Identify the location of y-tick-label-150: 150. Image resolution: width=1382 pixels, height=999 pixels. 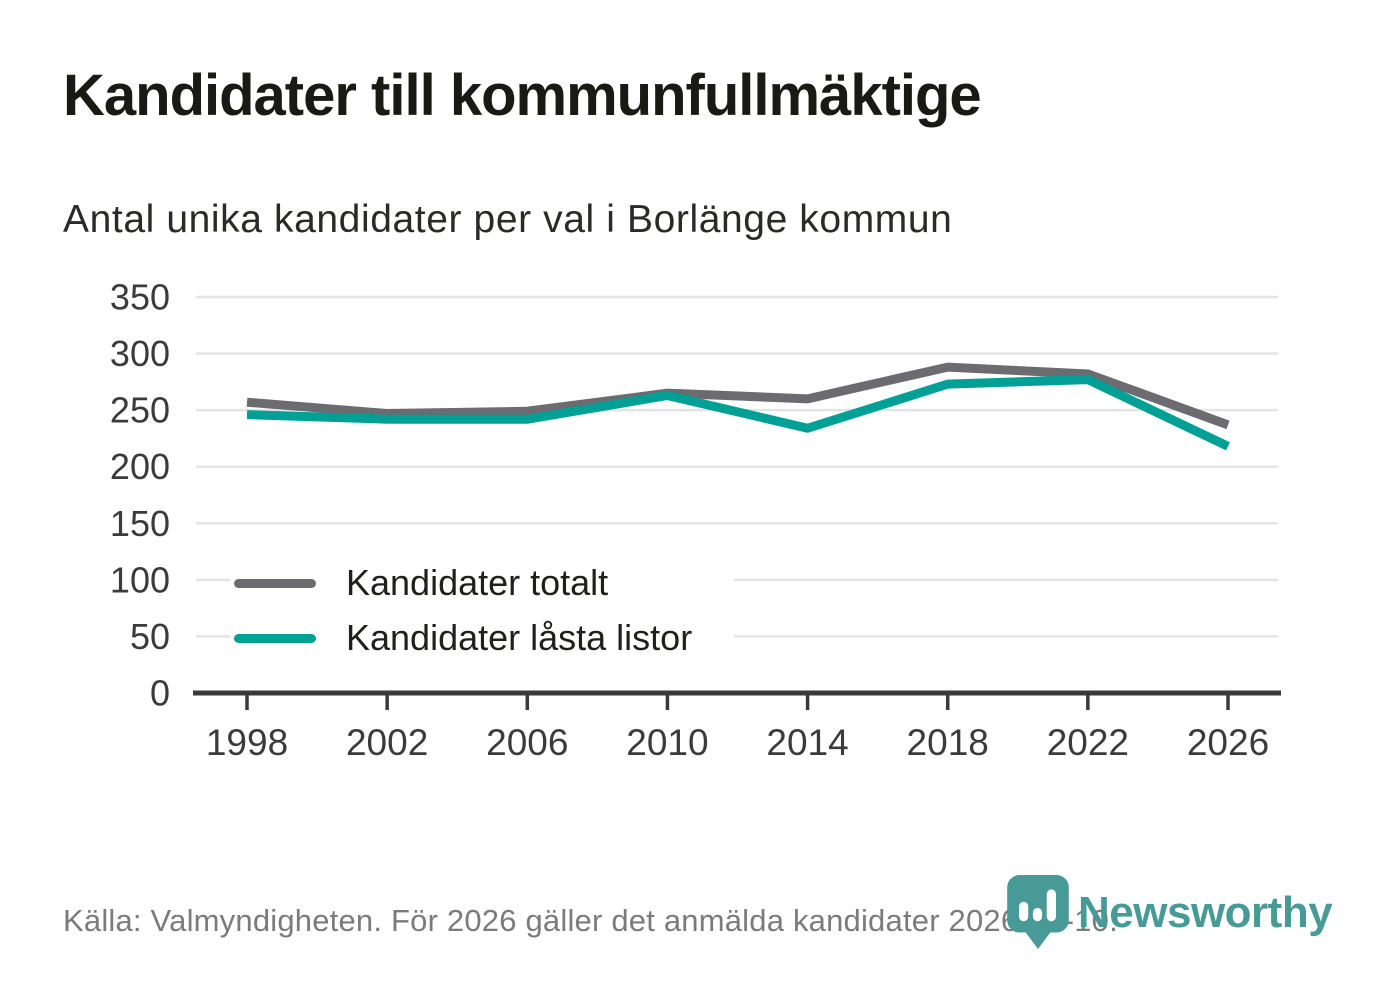
(140, 523).